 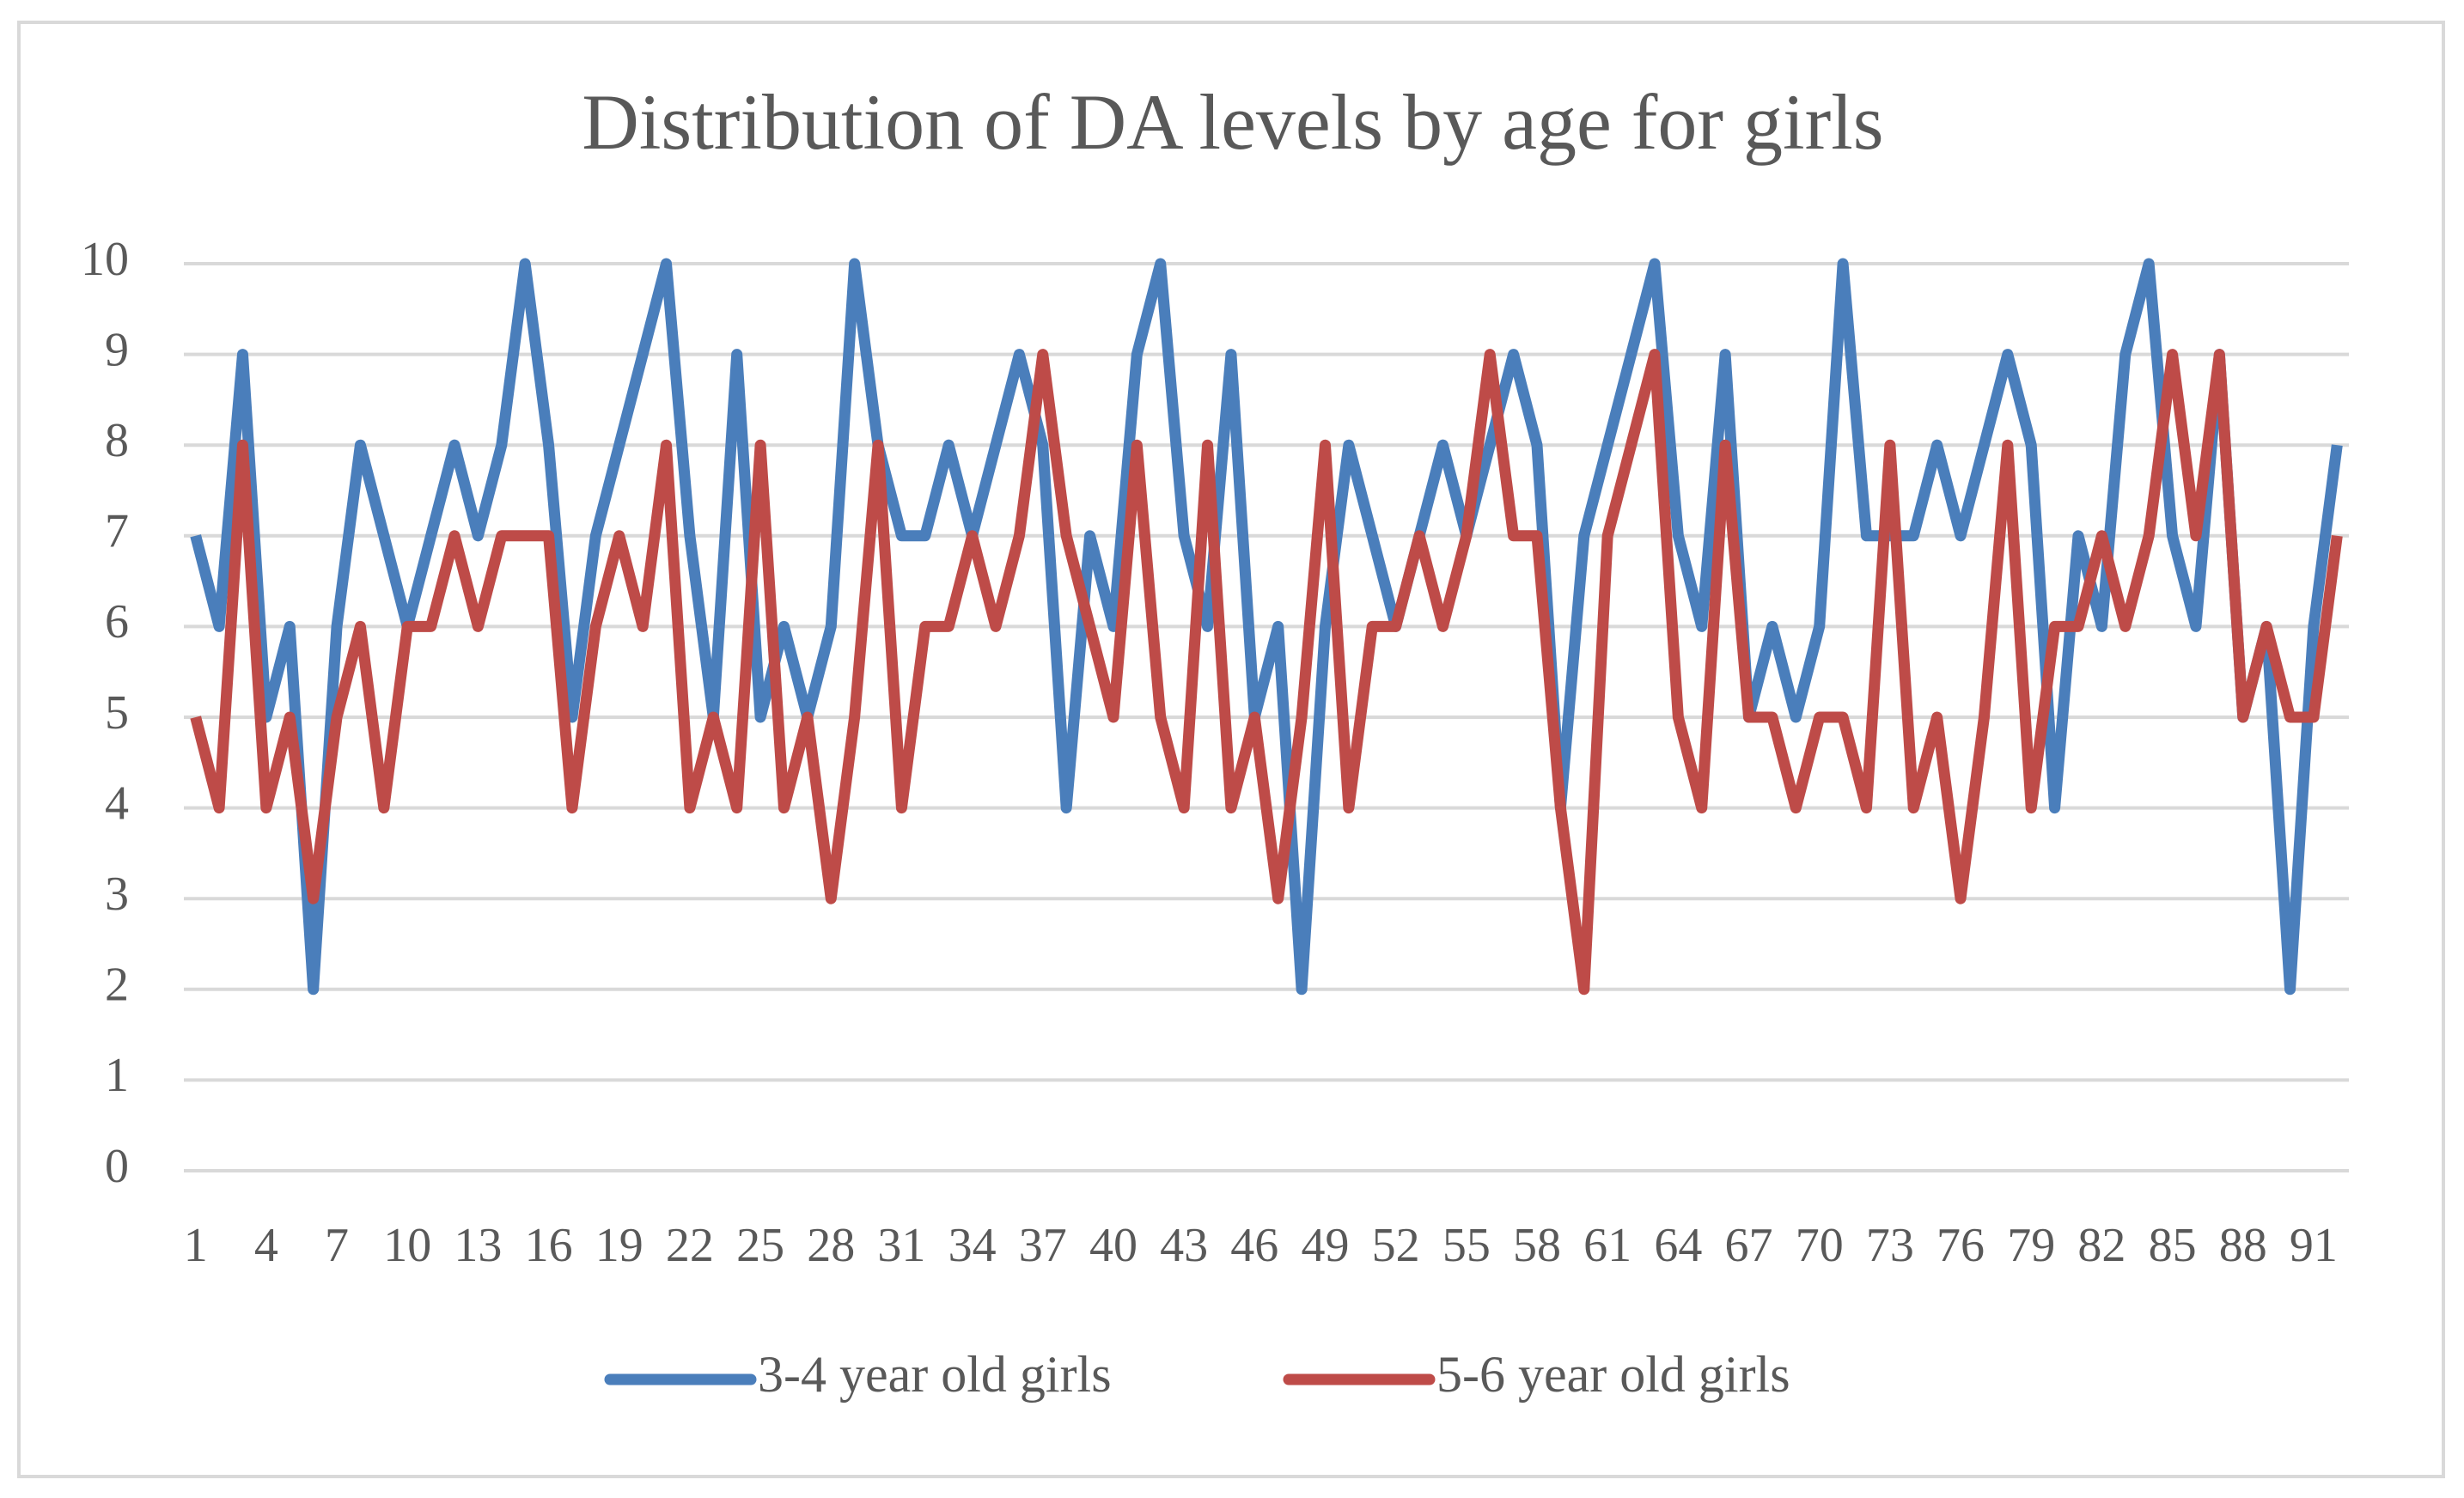 What do you see at coordinates (1613, 1374) in the screenshot?
I see `legend-label: 5-6 year old girls` at bounding box center [1613, 1374].